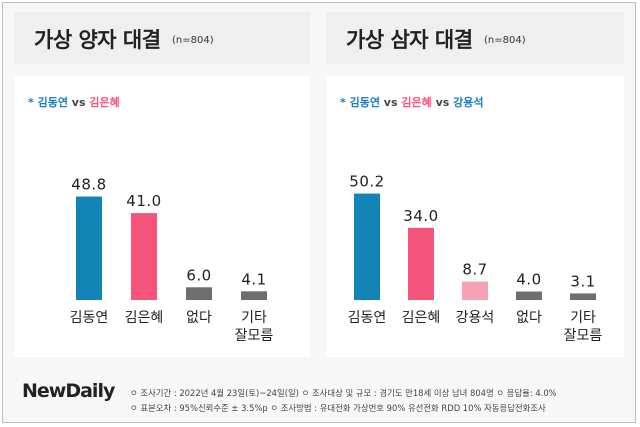 The height and width of the screenshot is (427, 640). I want to click on newdaily-logo: NewDaily, so click(68, 391).